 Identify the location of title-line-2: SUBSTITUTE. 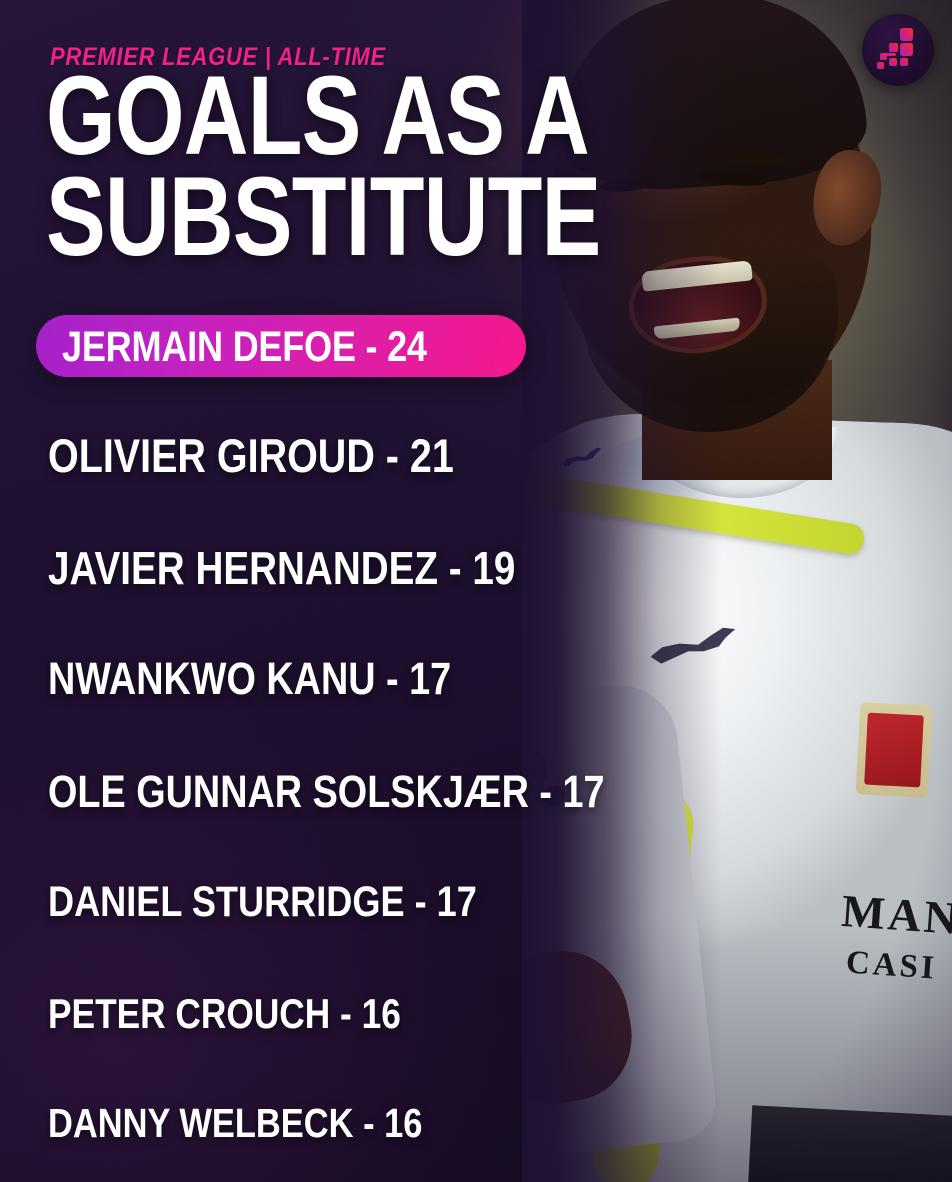
(323, 216).